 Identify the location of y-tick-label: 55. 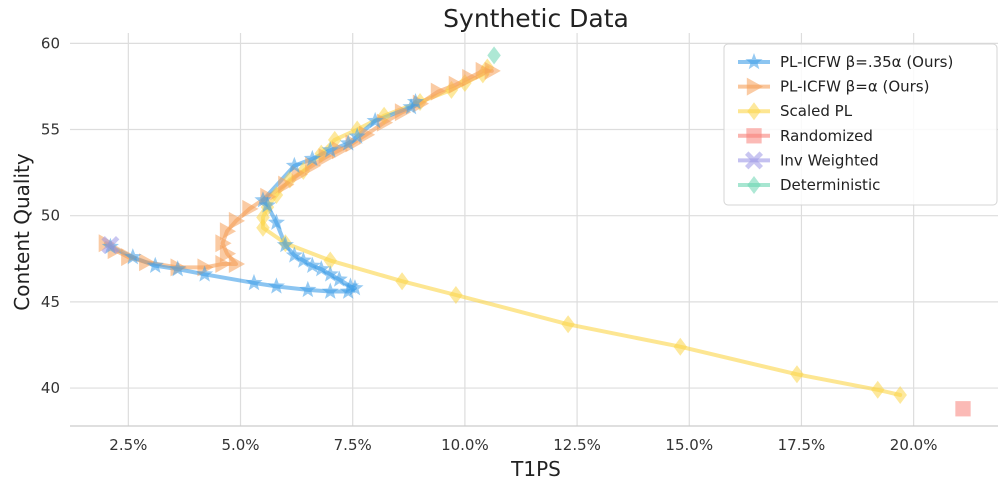
(50, 130).